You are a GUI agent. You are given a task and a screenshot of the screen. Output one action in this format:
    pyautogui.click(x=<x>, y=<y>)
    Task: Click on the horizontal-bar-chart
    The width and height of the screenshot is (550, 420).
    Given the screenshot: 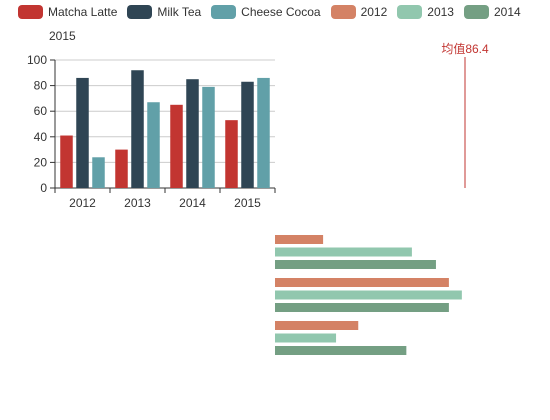 What is the action you would take?
    pyautogui.click(x=368, y=295)
    